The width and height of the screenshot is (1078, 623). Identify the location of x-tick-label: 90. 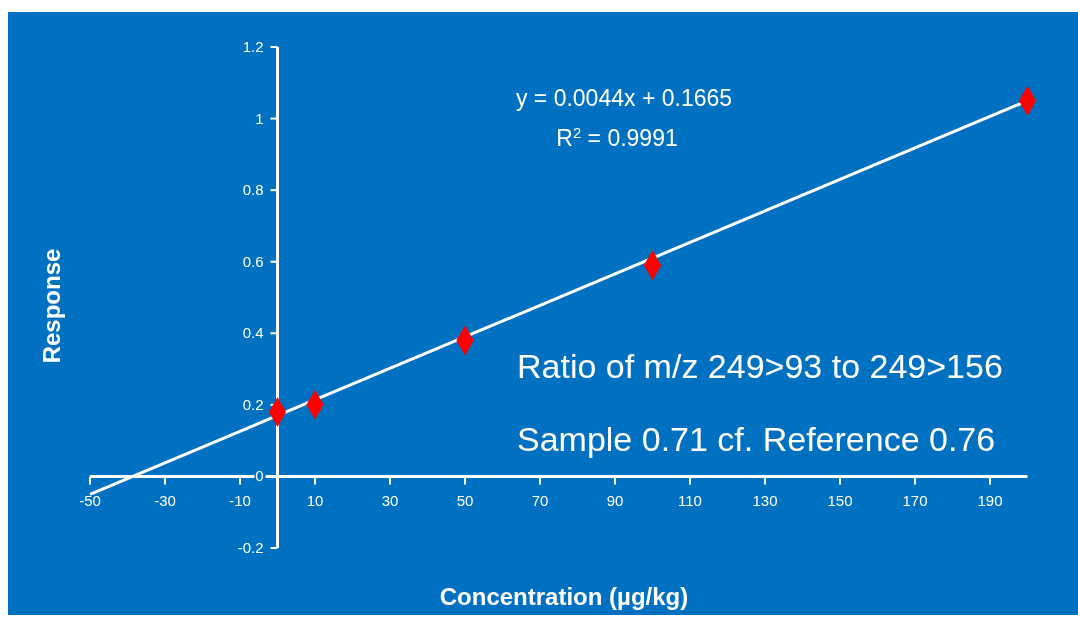
(615, 501).